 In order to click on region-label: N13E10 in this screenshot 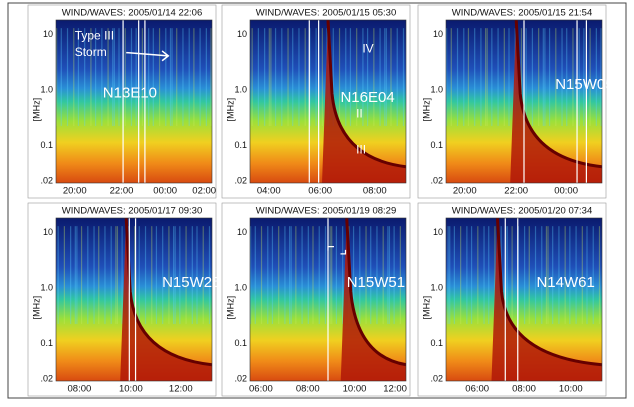, I will do `click(130, 92)`.